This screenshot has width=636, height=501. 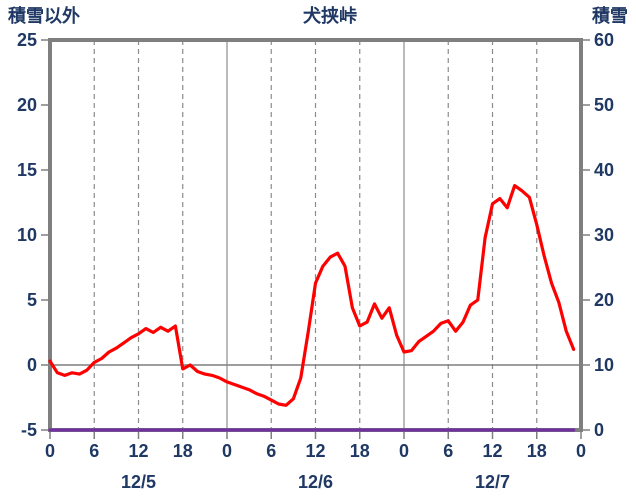 What do you see at coordinates (43, 15) in the screenshot?
I see `left-axis-title: 積雪以外` at bounding box center [43, 15].